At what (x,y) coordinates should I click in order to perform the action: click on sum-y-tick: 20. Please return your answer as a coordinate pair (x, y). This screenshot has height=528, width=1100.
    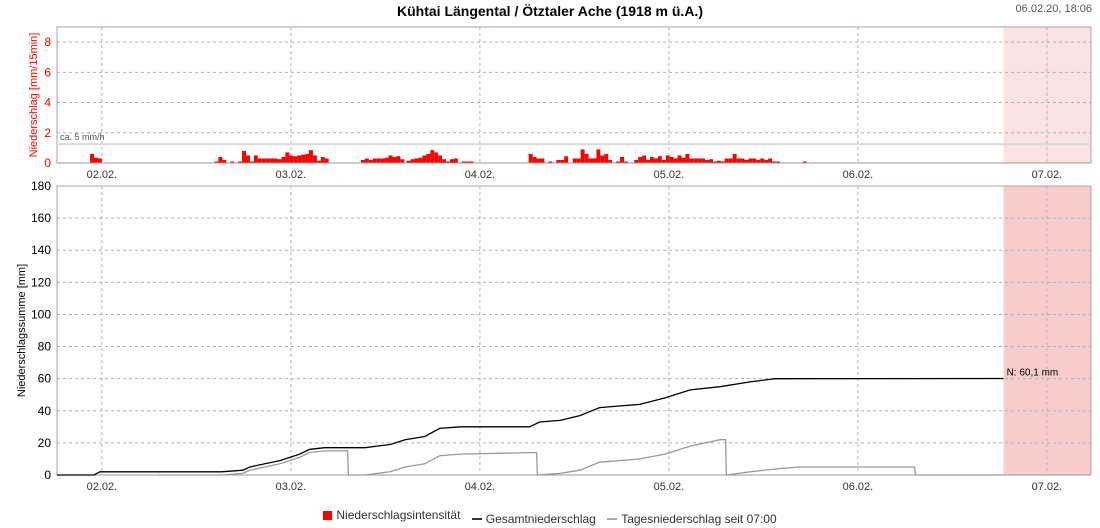
    Looking at the image, I should click on (45, 443).